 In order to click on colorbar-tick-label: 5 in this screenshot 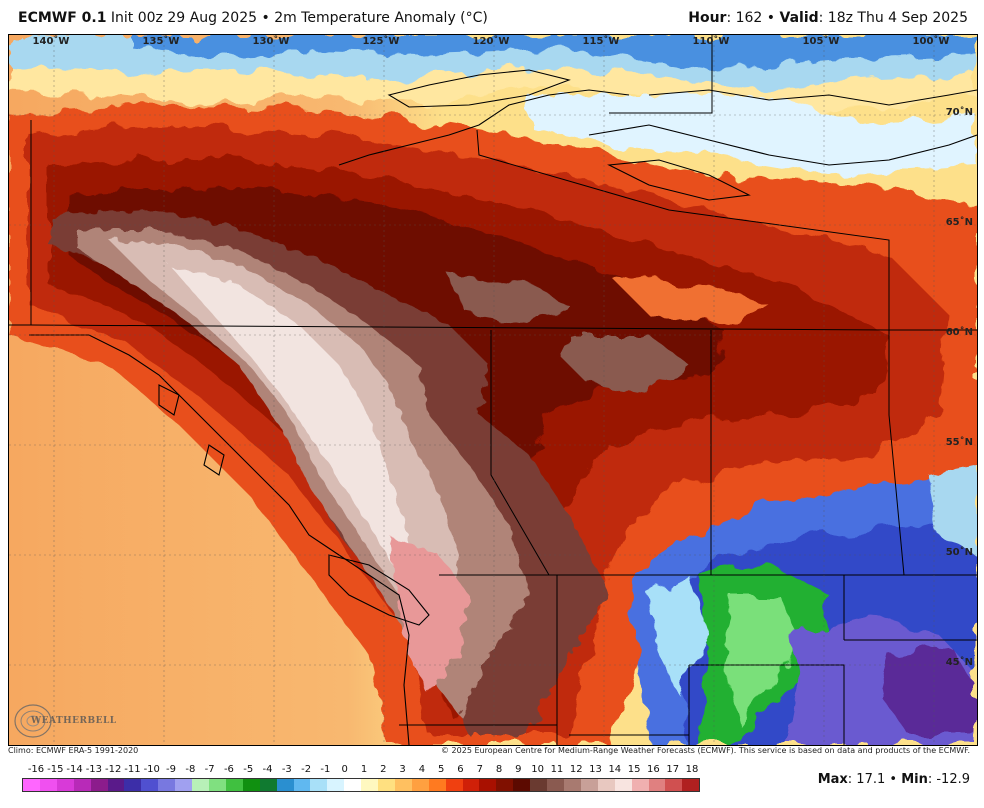, I will do `click(441, 769)`.